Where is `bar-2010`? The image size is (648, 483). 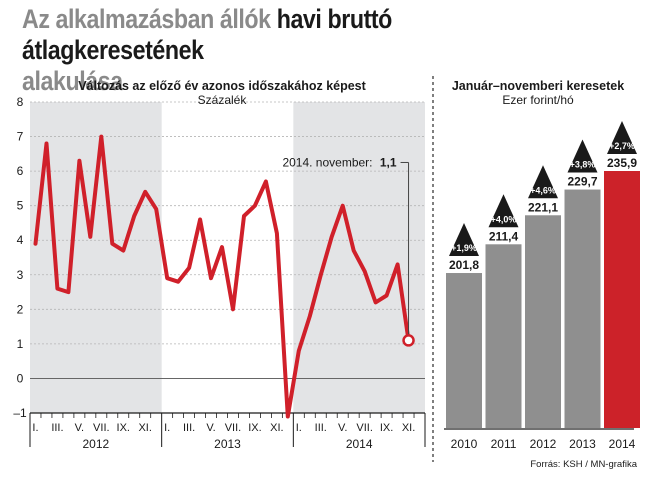
bar-2010 is located at coordinates (464, 350).